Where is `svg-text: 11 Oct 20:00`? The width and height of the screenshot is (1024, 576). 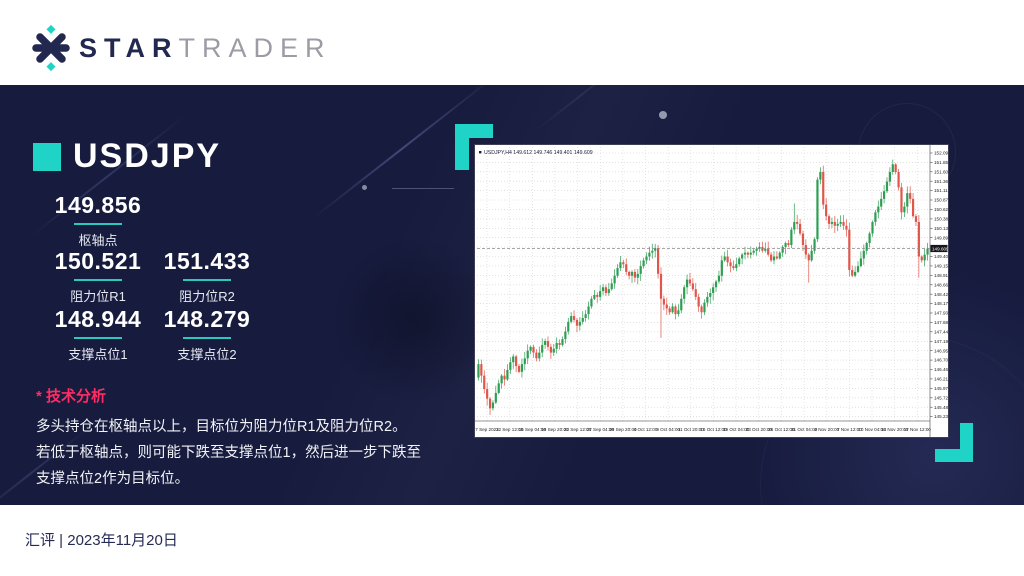 svg-text: 11 Oct 20:00 is located at coordinates (691, 429).